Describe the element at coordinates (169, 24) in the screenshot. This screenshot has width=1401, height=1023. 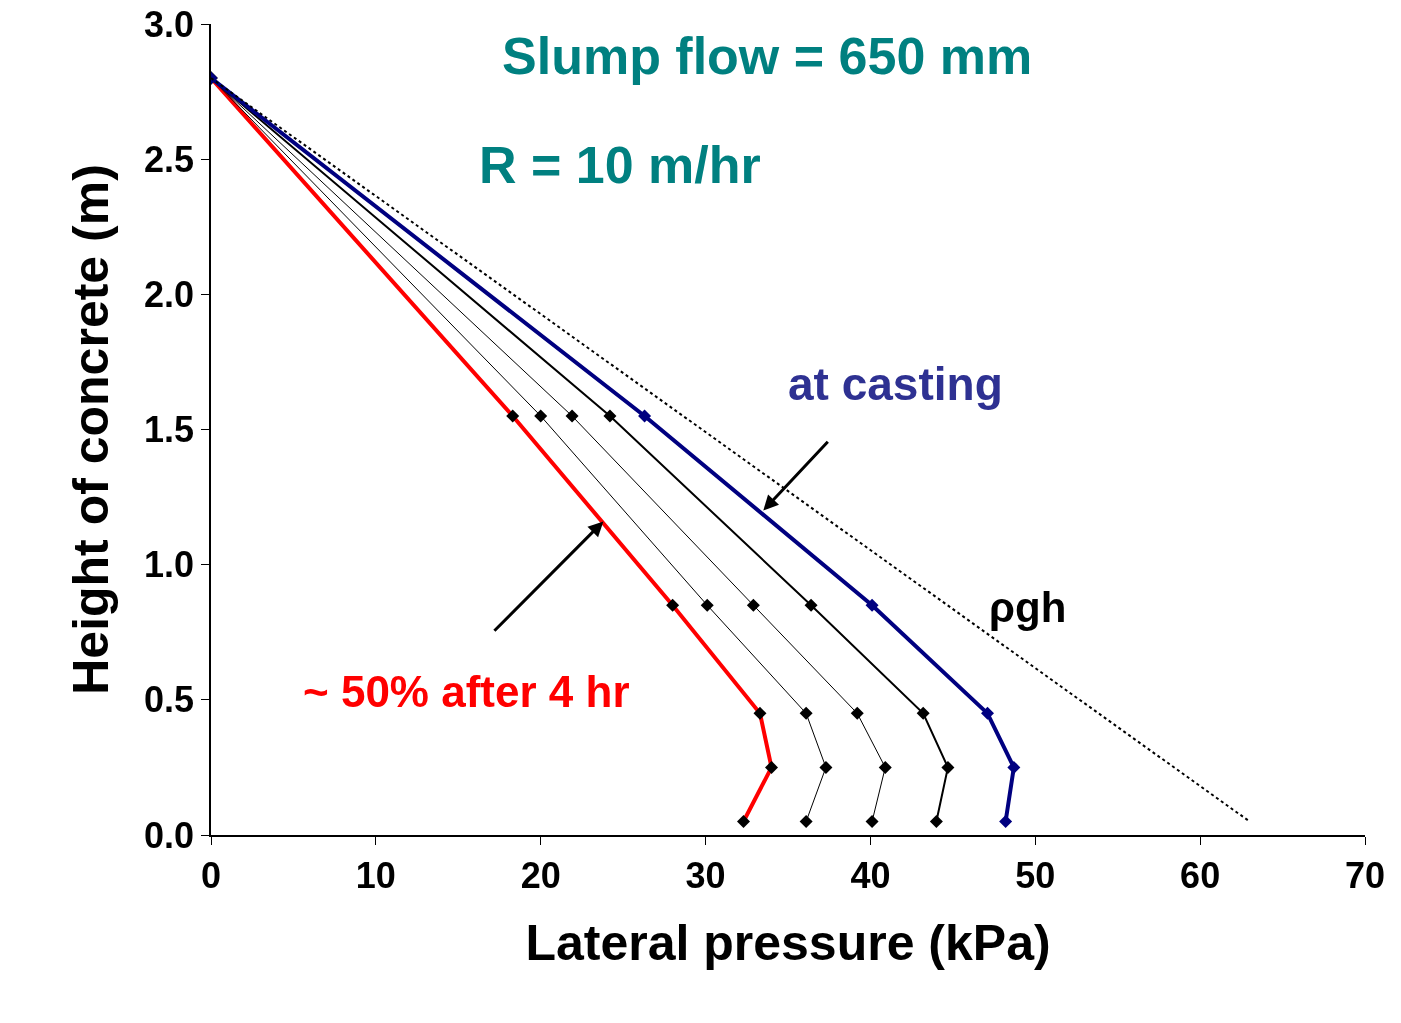
I see `y-tick-label: 3.0` at that location.